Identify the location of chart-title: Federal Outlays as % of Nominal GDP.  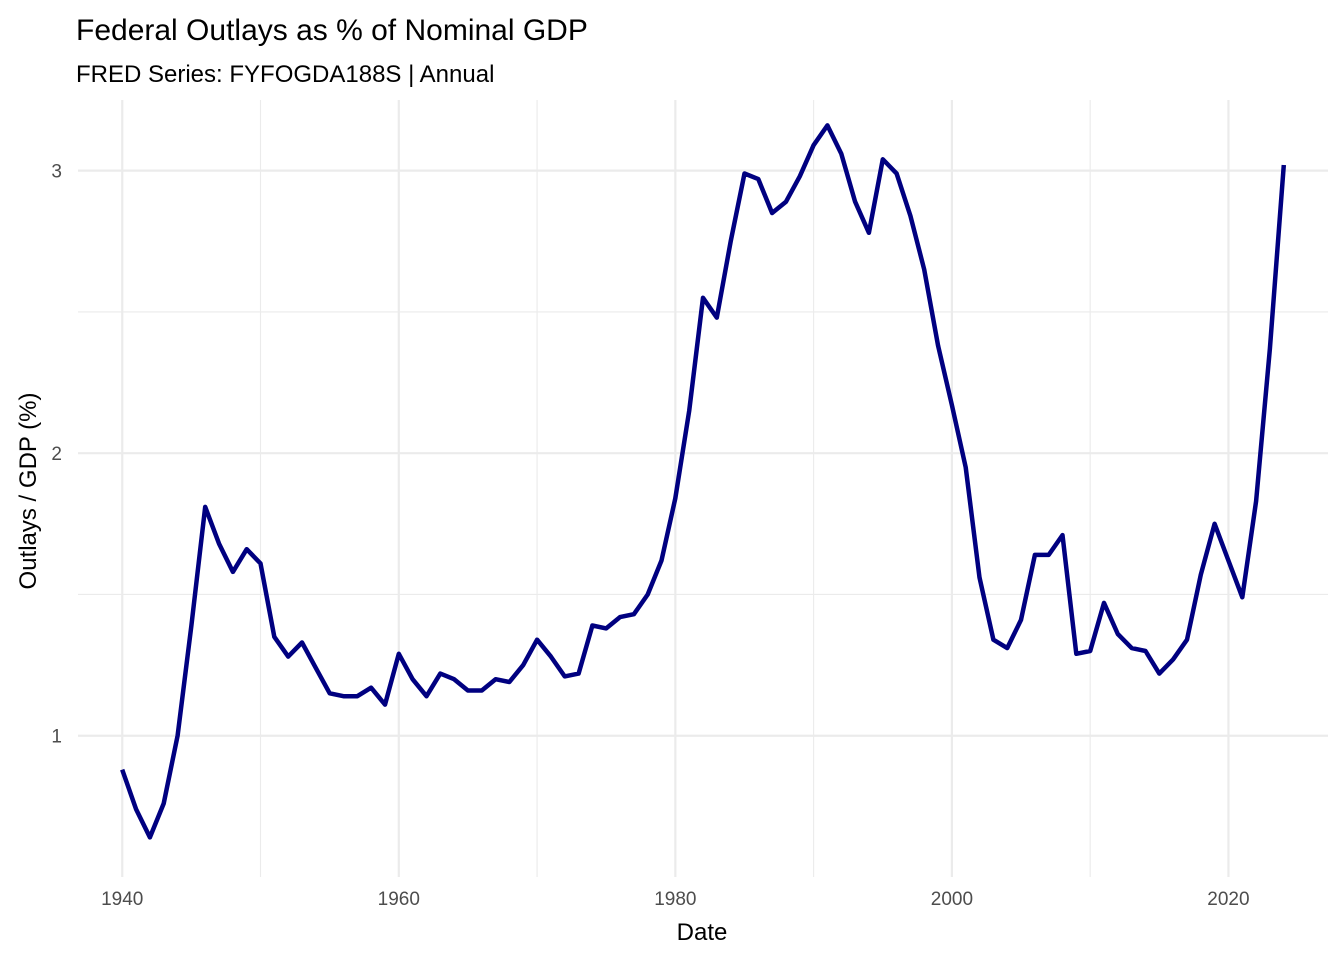
(332, 30).